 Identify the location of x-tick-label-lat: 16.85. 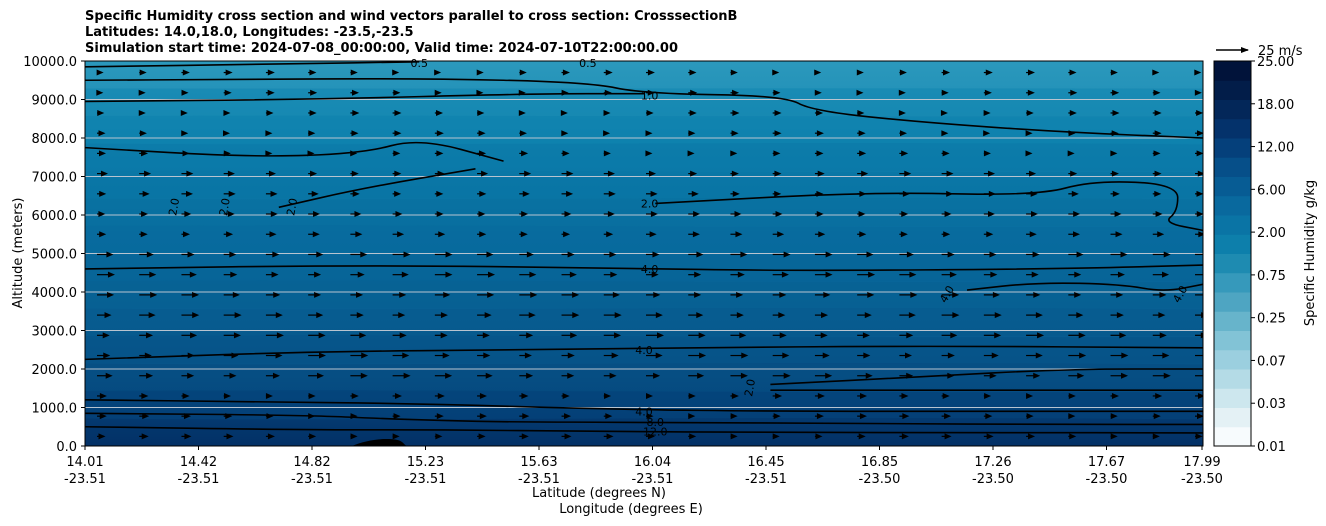
(879, 462).